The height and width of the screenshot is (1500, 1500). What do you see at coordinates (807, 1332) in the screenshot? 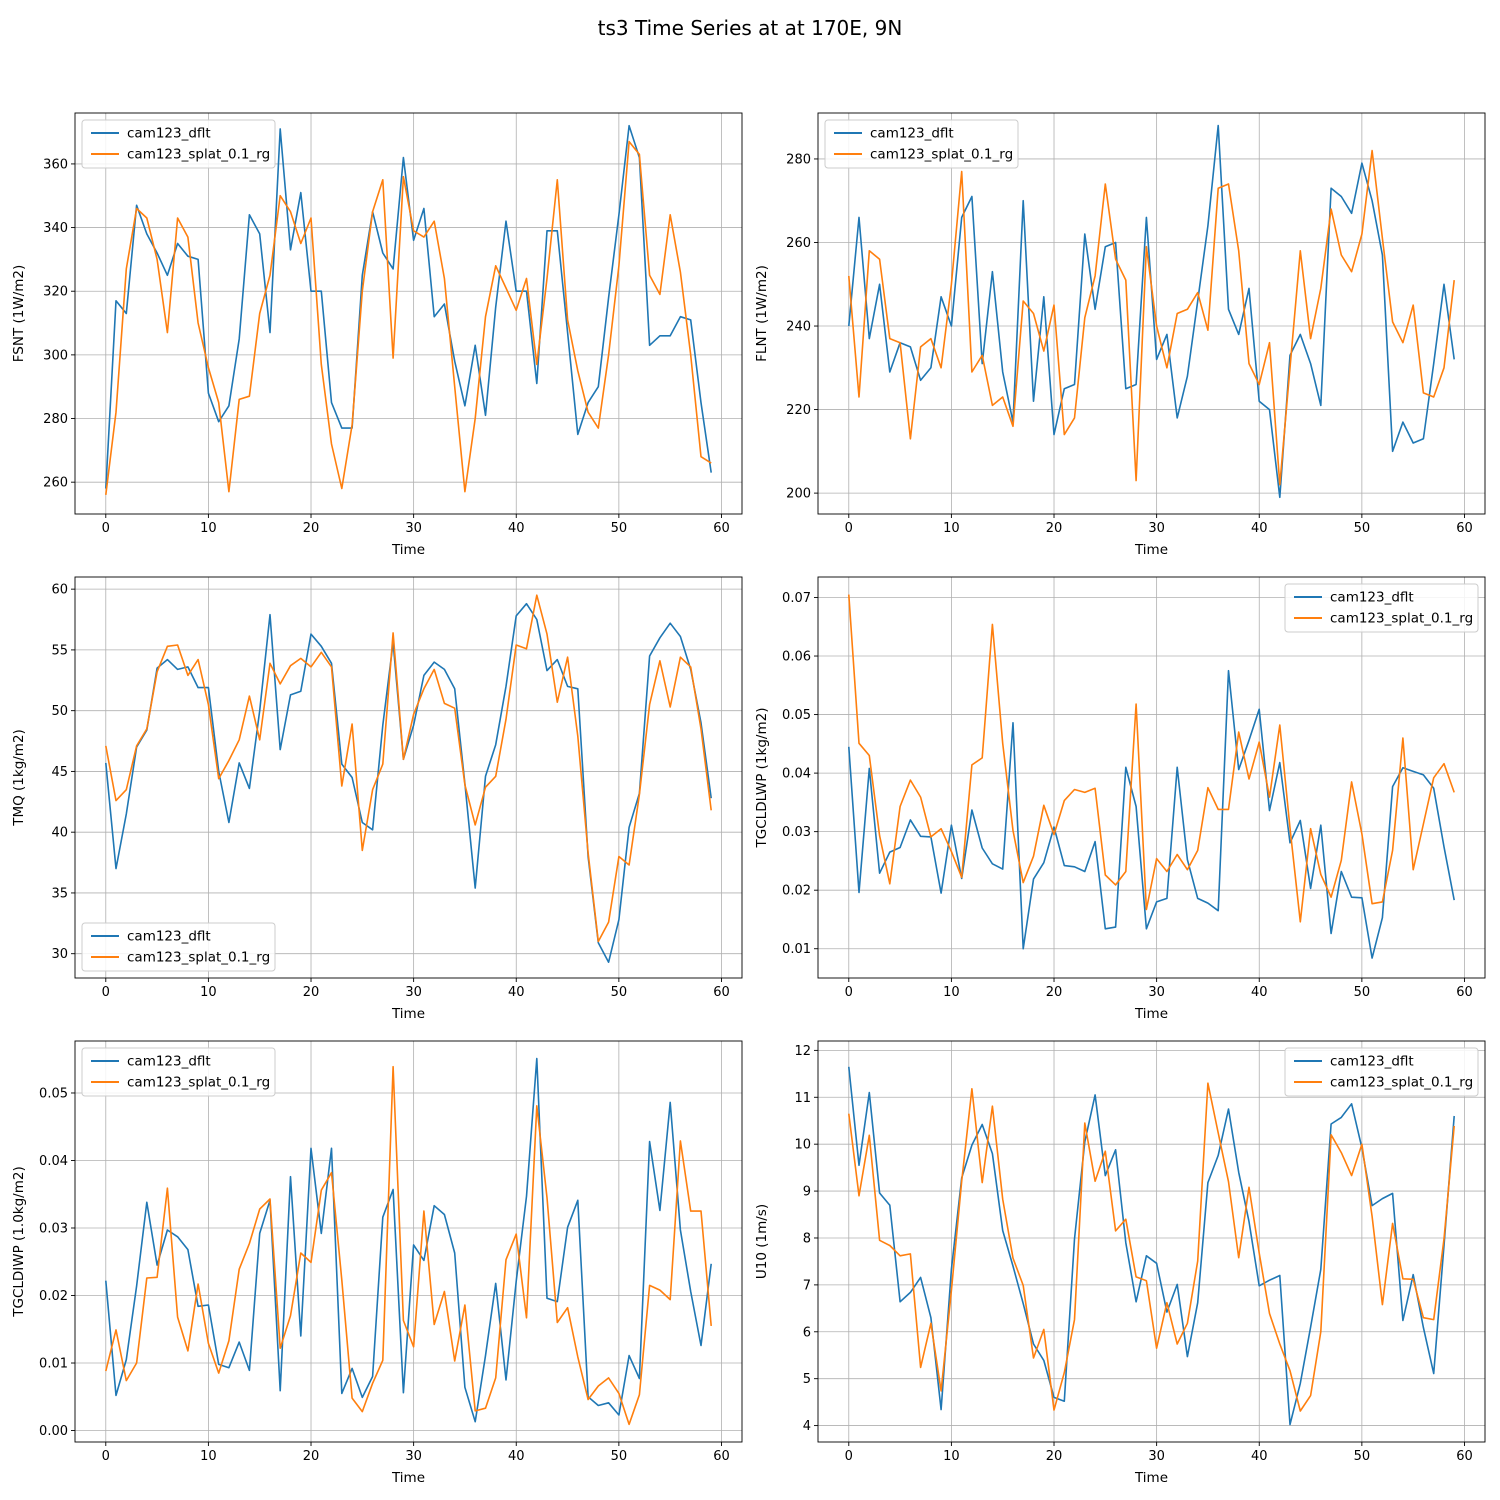
I see `y-tick-label: 6` at bounding box center [807, 1332].